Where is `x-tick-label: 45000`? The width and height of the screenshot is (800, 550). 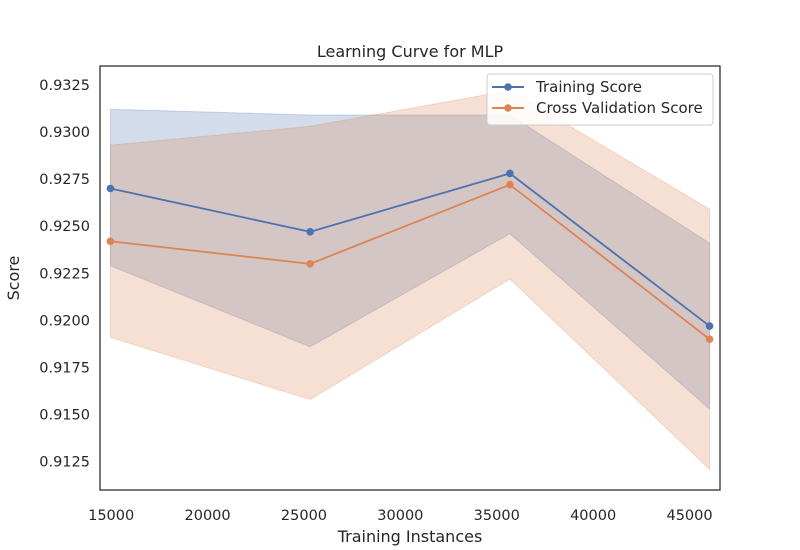 x-tick-label: 45000 is located at coordinates (689, 516).